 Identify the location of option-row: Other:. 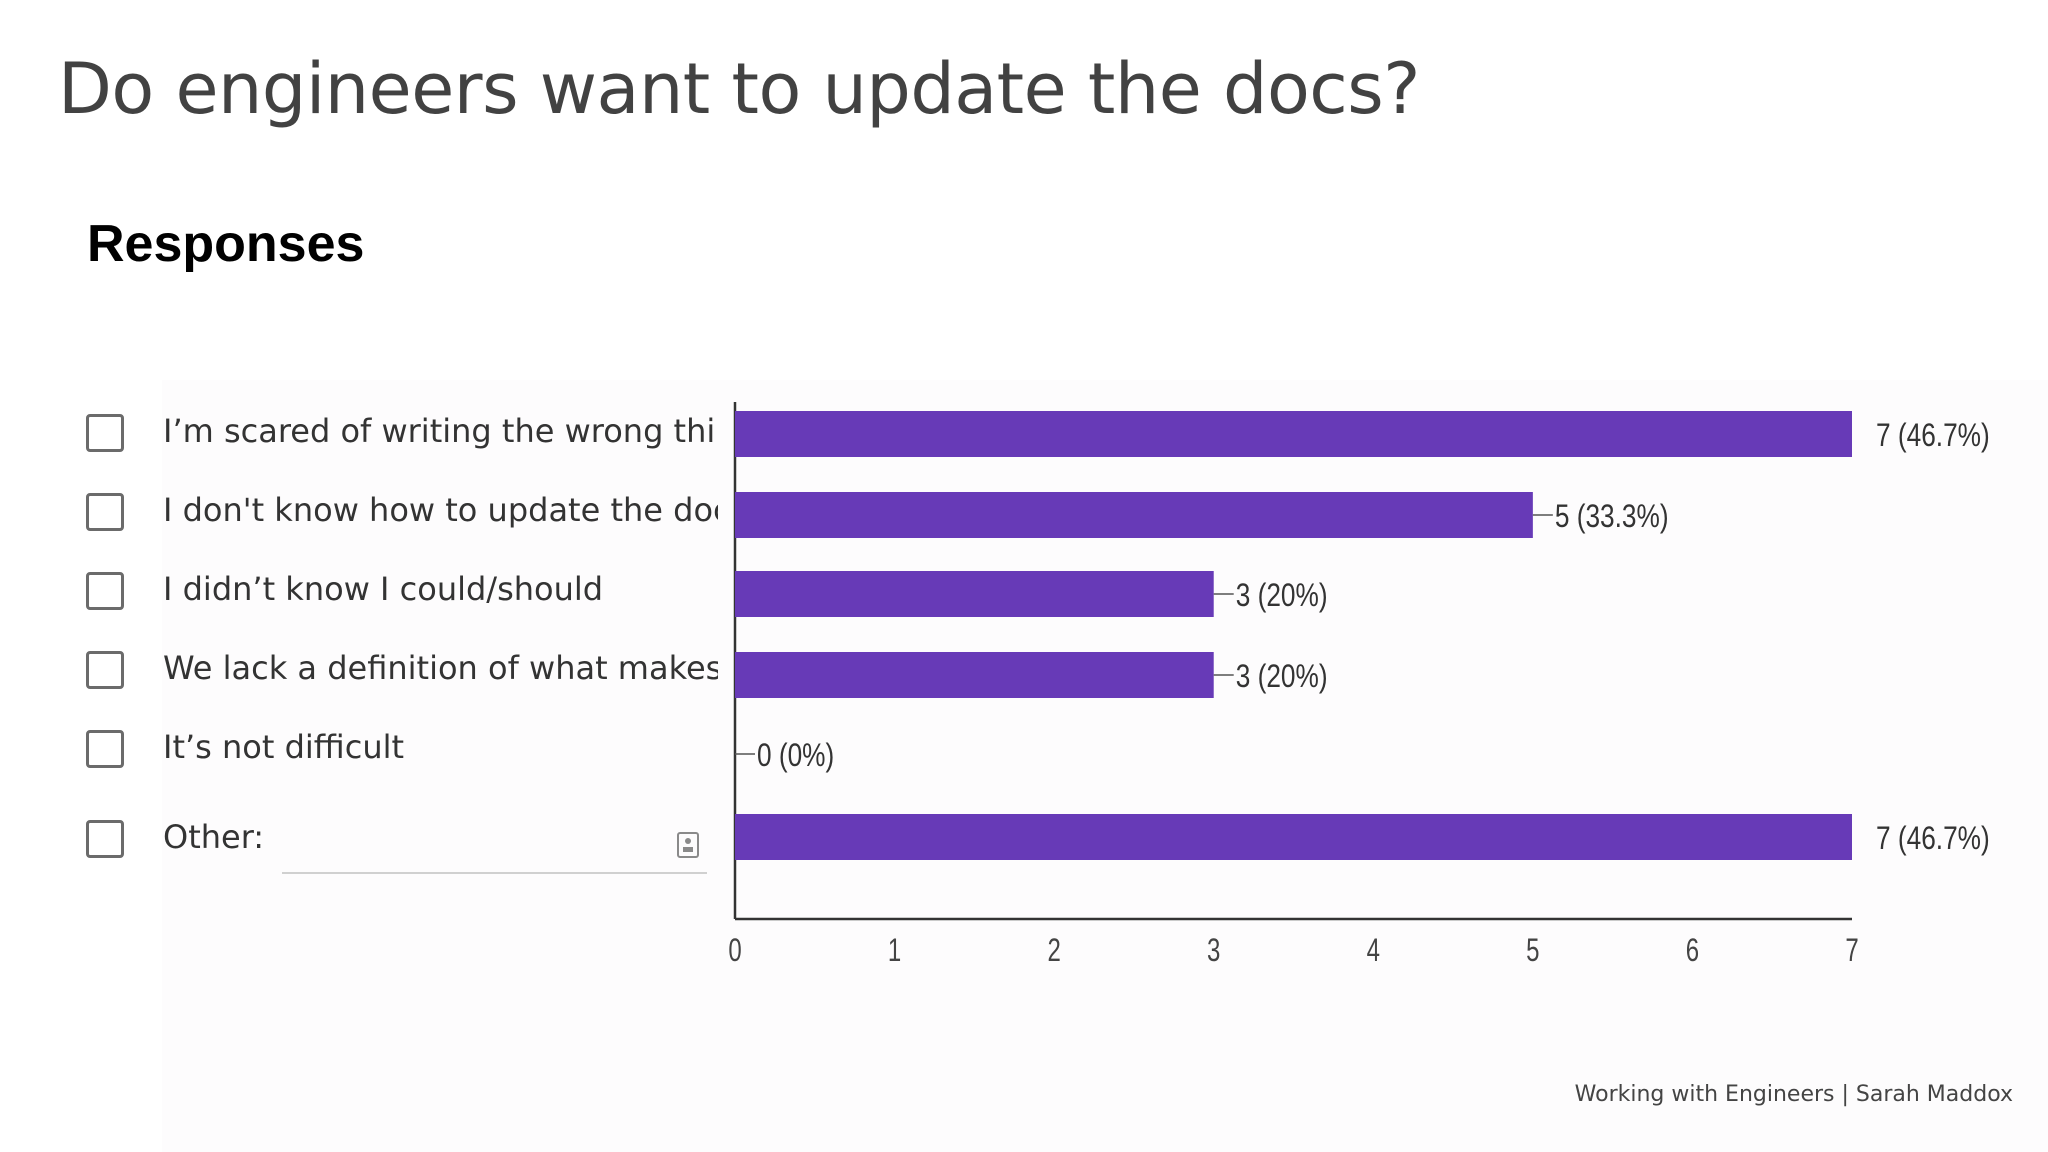
(360, 840).